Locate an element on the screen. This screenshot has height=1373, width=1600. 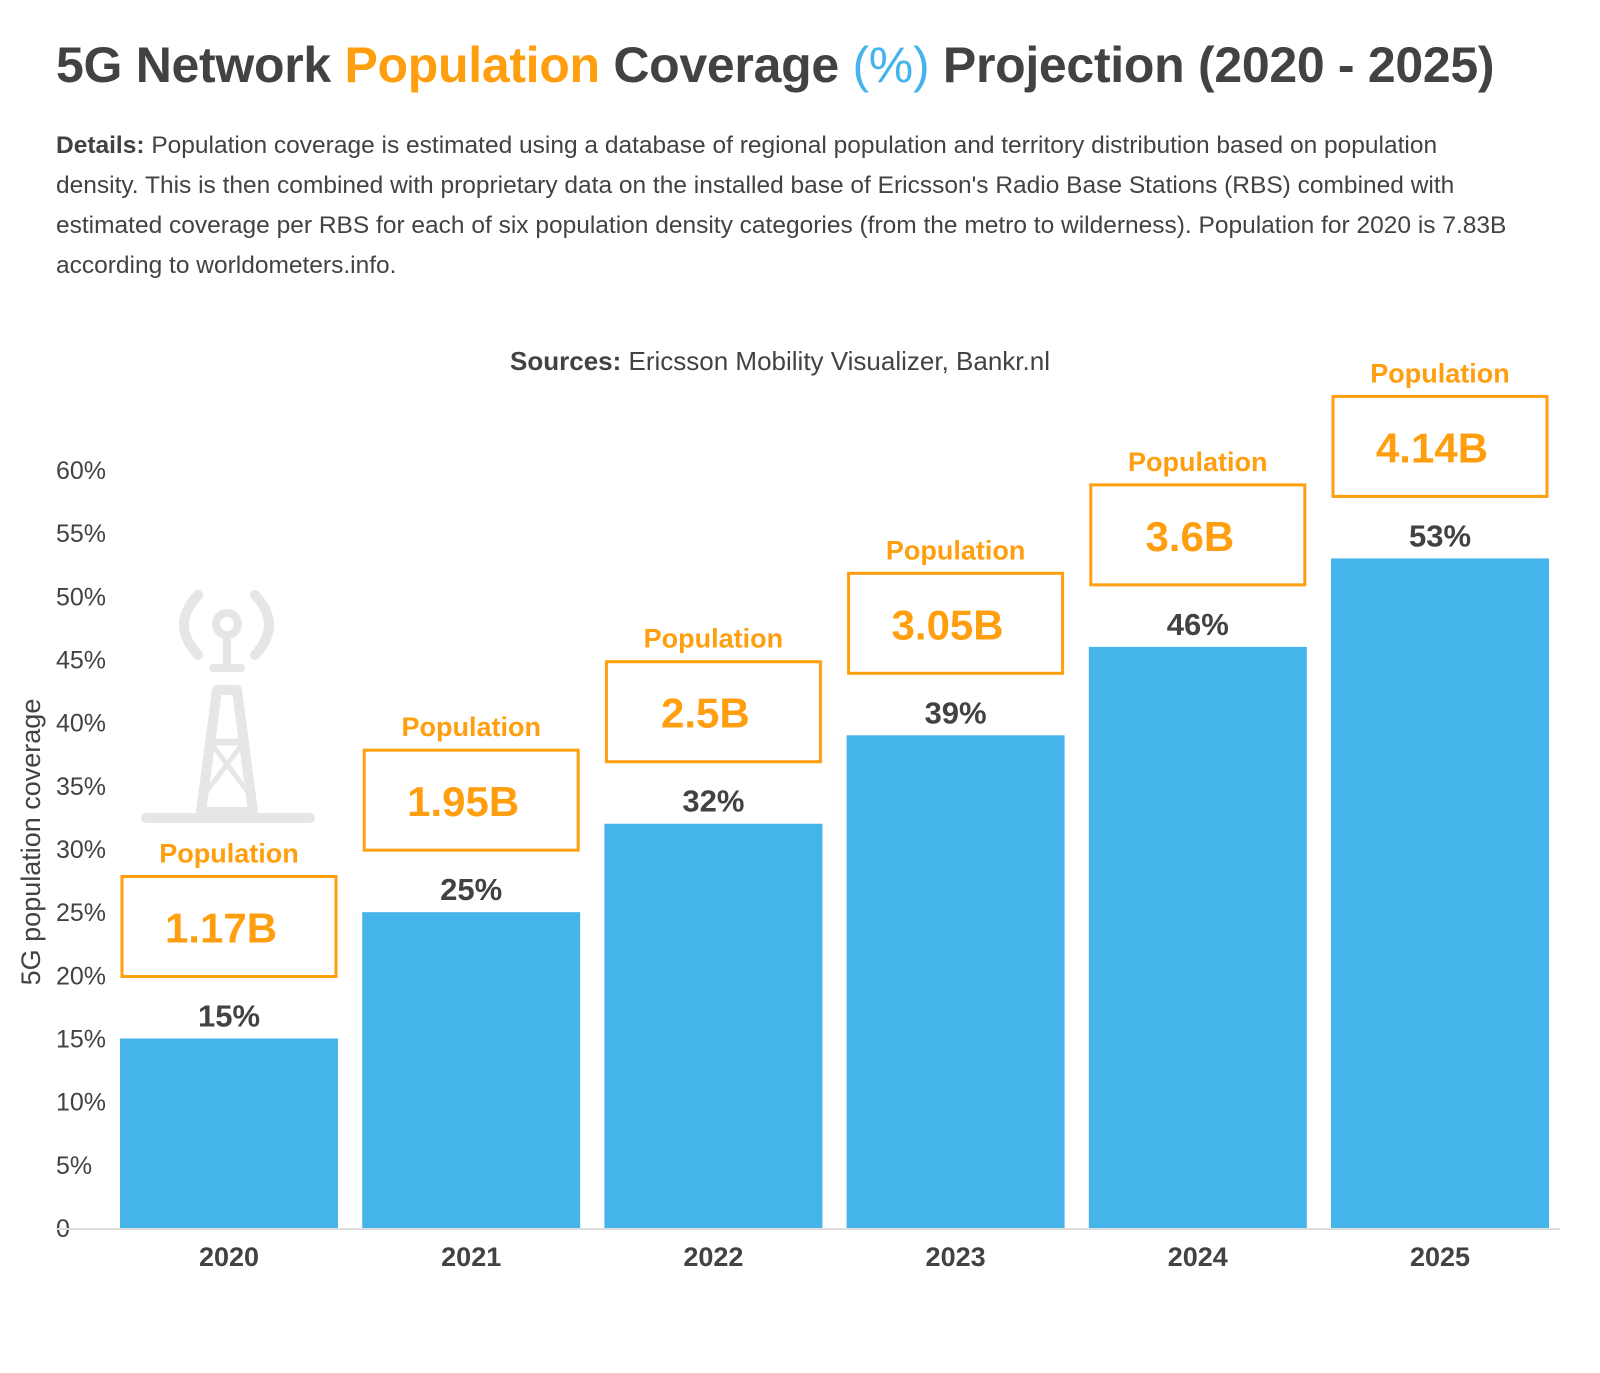
x-tick-label: 2022 is located at coordinates (713, 1257).